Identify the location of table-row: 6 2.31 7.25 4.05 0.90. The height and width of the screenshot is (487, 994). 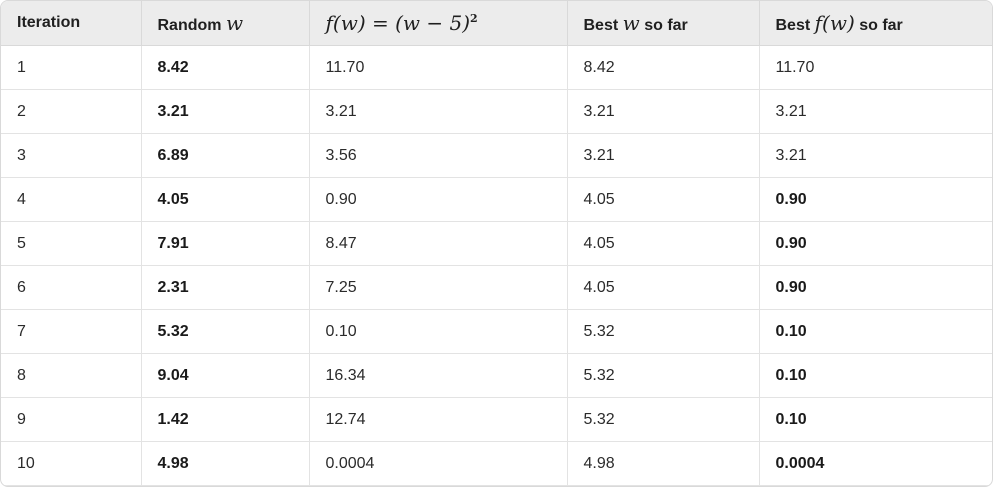
(496, 287).